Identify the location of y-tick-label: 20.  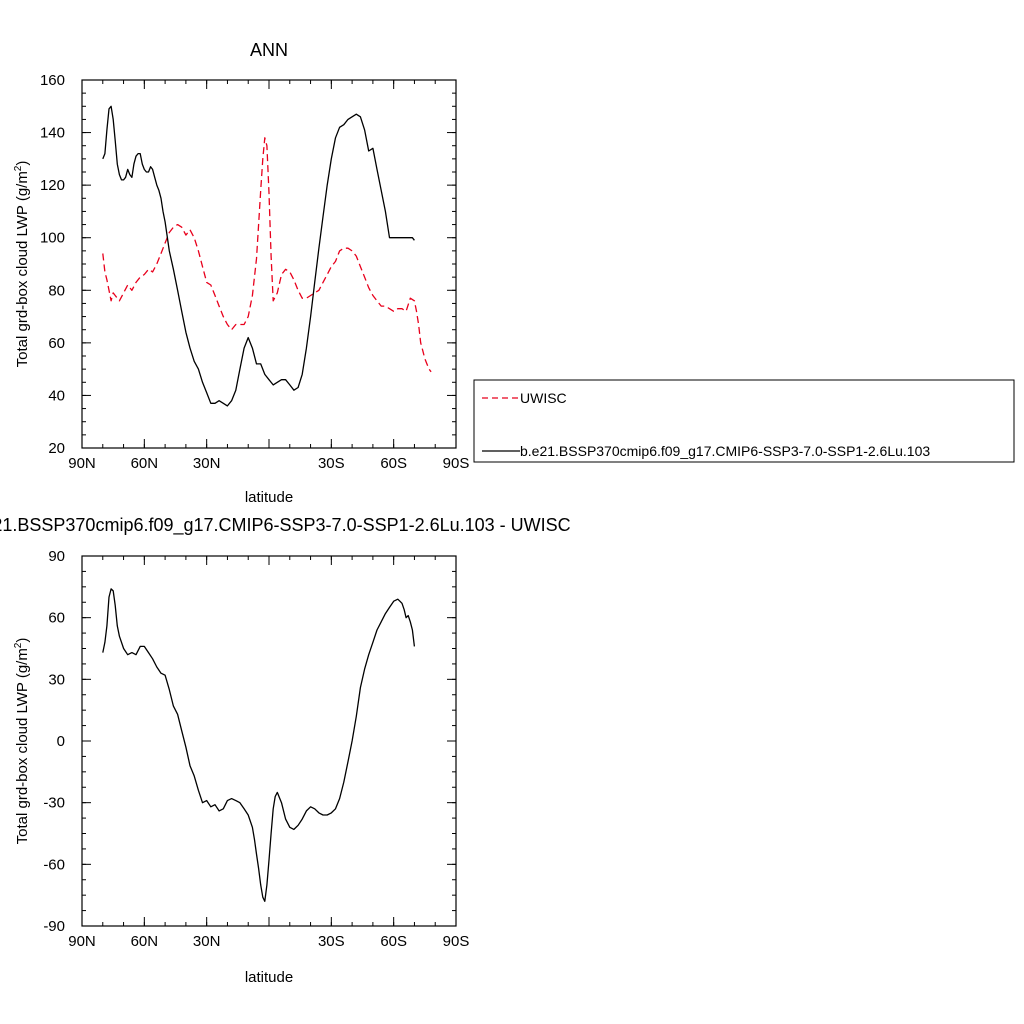
(56, 448).